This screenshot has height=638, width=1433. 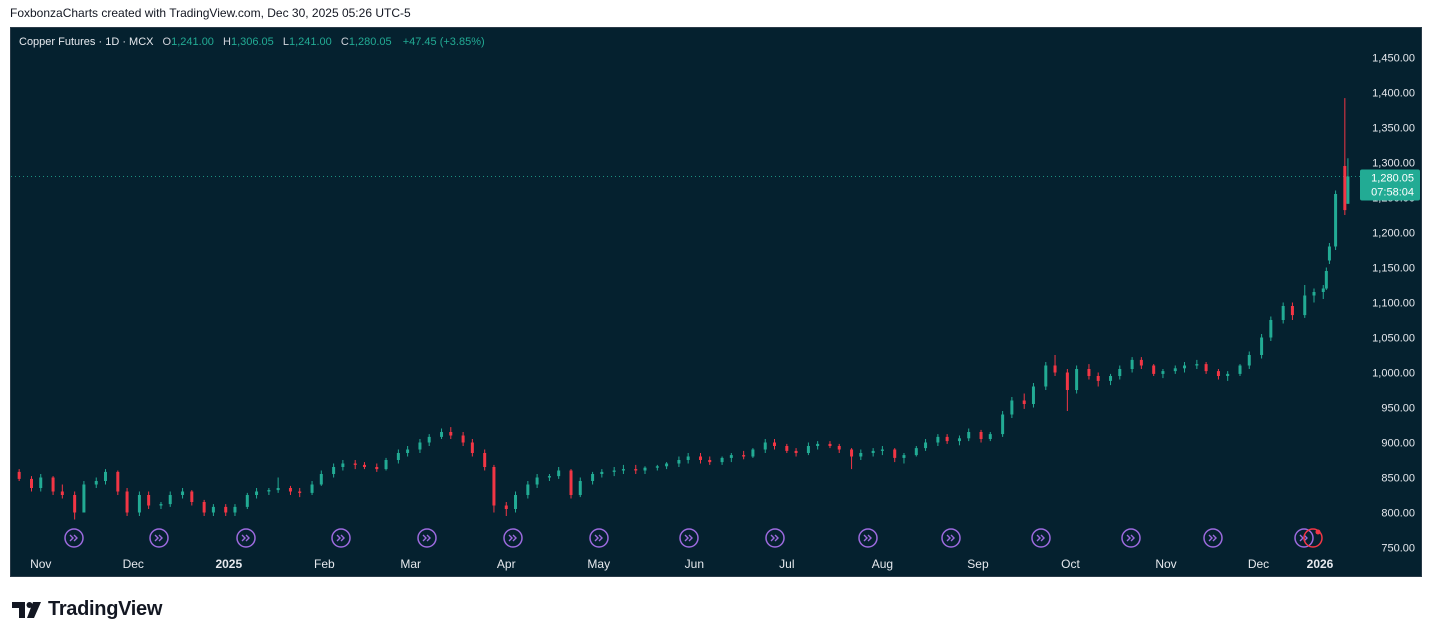 I want to click on x-tick-label: Jun, so click(x=694, y=564).